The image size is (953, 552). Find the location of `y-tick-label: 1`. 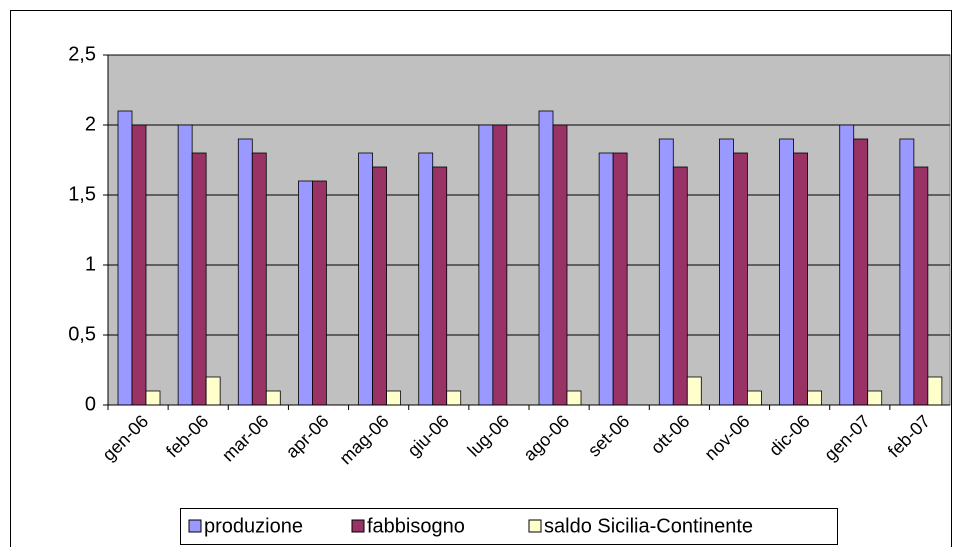

y-tick-label: 1 is located at coordinates (90, 264).